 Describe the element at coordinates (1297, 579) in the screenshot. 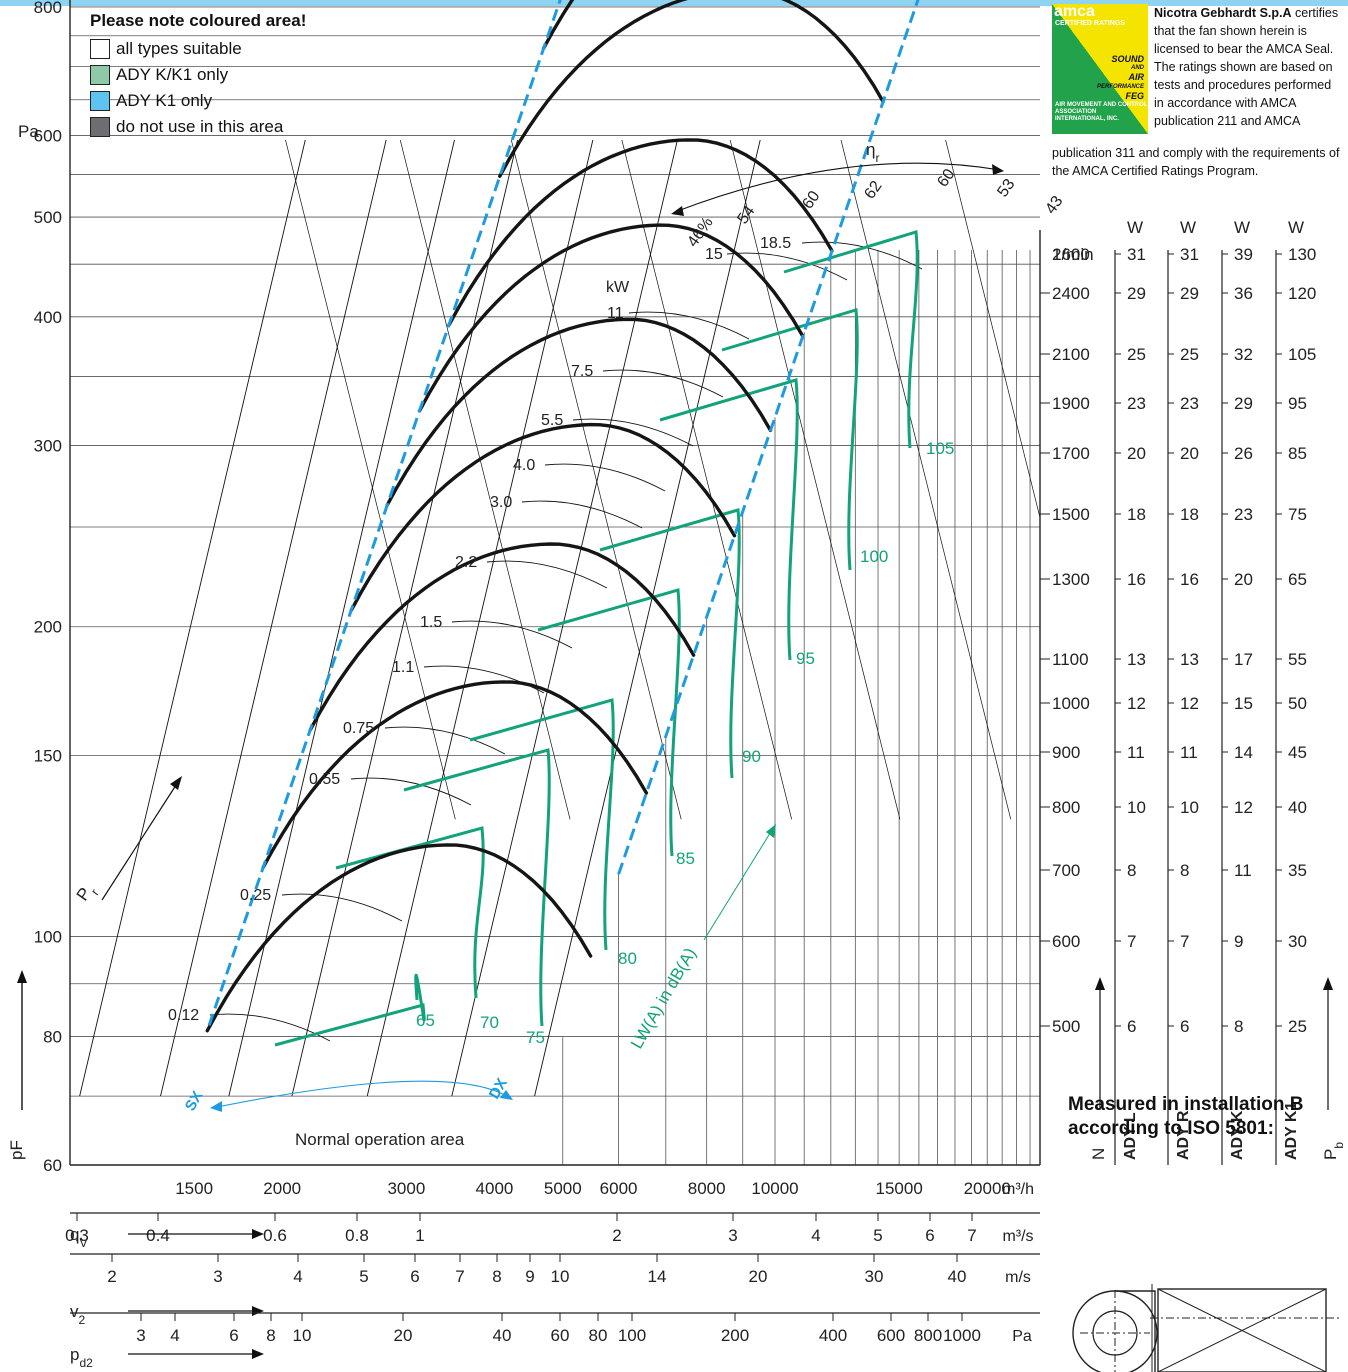

I see `power-value: 65` at that location.